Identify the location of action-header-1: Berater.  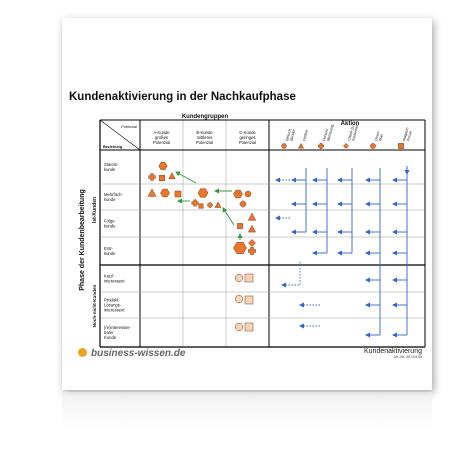
(292, 134).